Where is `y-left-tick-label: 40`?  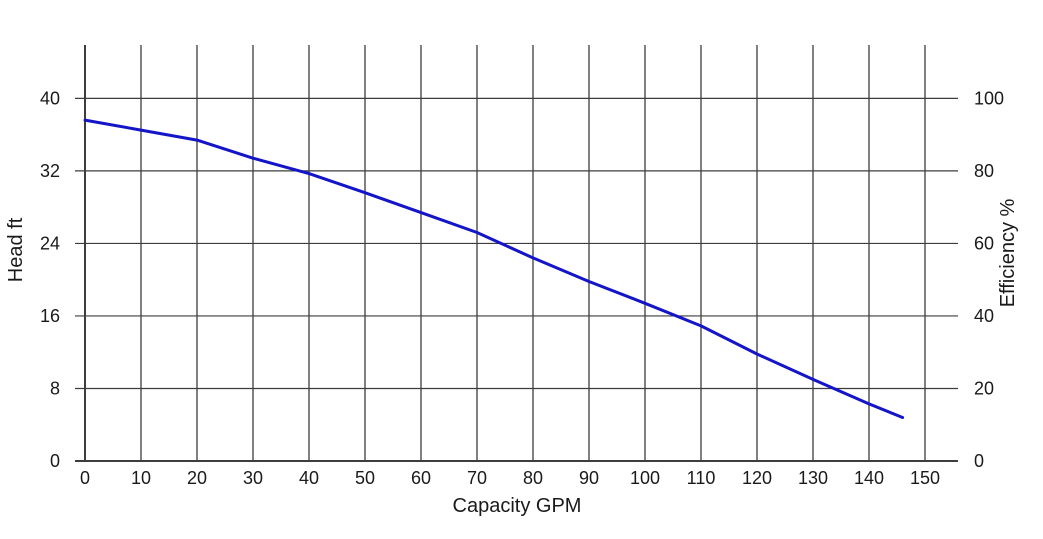
y-left-tick-label: 40 is located at coordinates (50, 98).